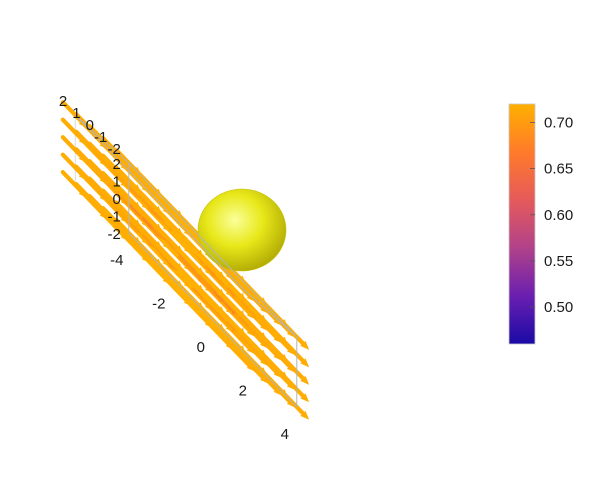  I want to click on y-tick-label: -1, so click(100, 137).